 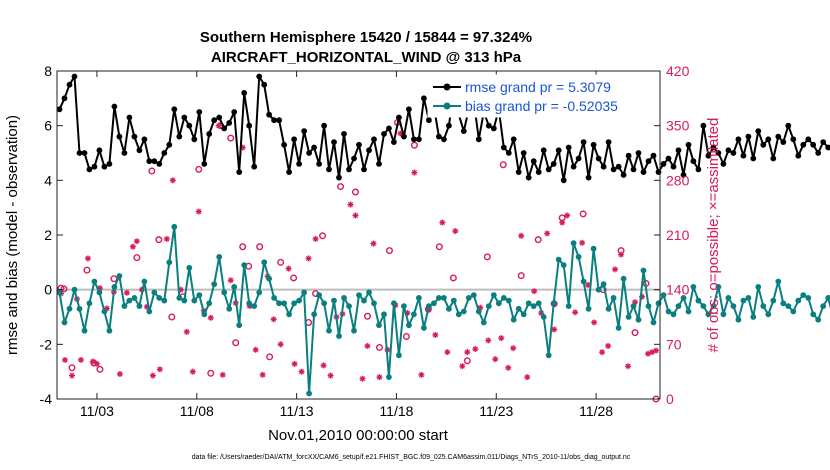 I want to click on y-tick-label-left: 6, so click(x=48, y=126).